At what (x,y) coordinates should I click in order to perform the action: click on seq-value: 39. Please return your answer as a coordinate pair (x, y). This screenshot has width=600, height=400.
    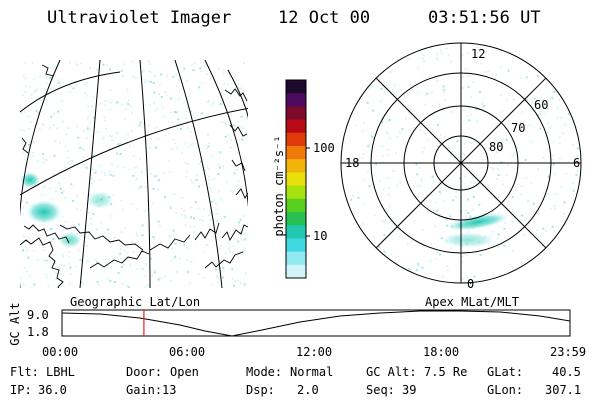
    Looking at the image, I should click on (409, 390).